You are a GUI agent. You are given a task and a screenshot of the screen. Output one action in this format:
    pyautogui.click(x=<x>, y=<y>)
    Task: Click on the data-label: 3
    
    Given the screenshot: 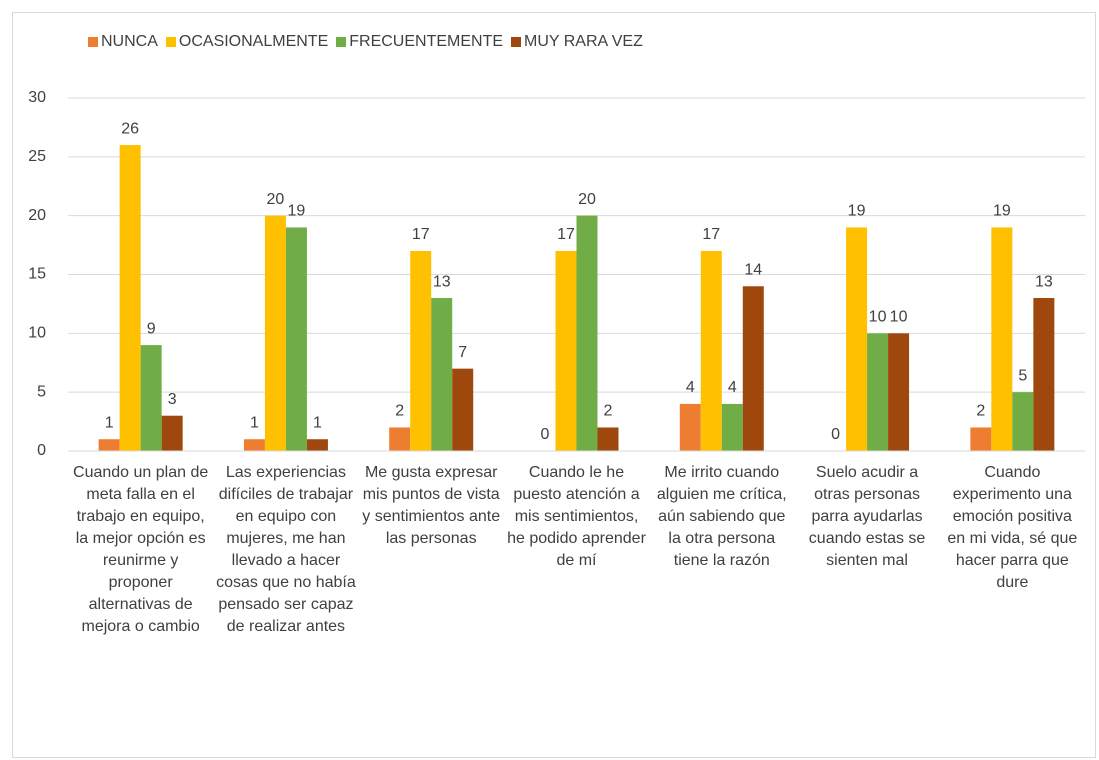 What is the action you would take?
    pyautogui.click(x=172, y=399)
    